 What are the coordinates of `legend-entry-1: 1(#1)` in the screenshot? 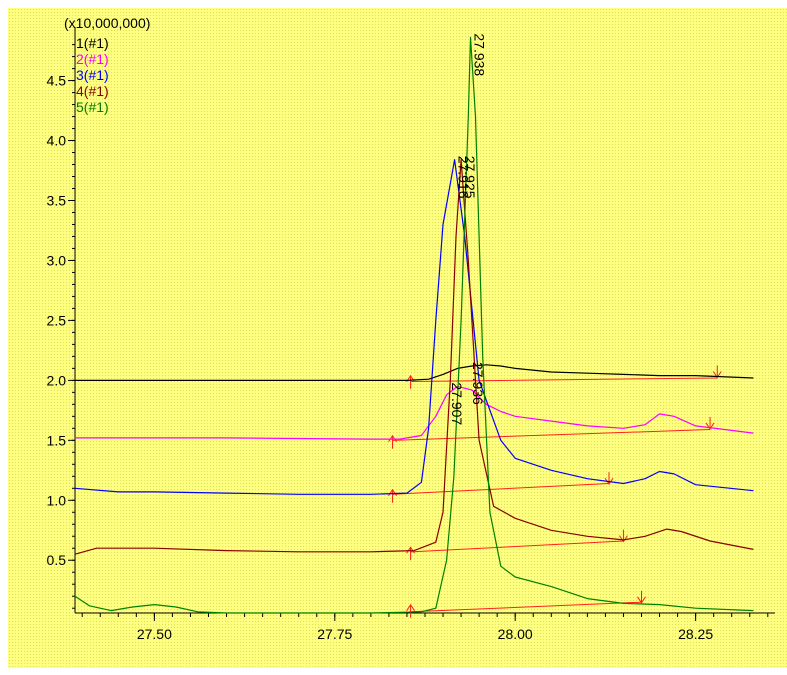 It's located at (92, 43).